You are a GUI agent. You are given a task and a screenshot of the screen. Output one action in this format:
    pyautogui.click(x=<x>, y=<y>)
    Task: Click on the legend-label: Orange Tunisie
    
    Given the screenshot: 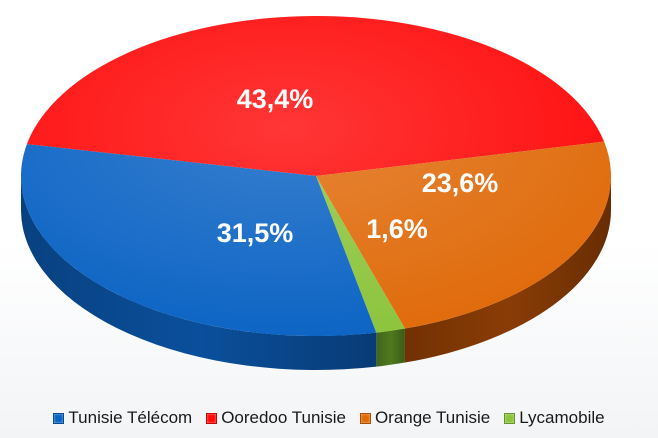 What is the action you would take?
    pyautogui.click(x=432, y=417)
    